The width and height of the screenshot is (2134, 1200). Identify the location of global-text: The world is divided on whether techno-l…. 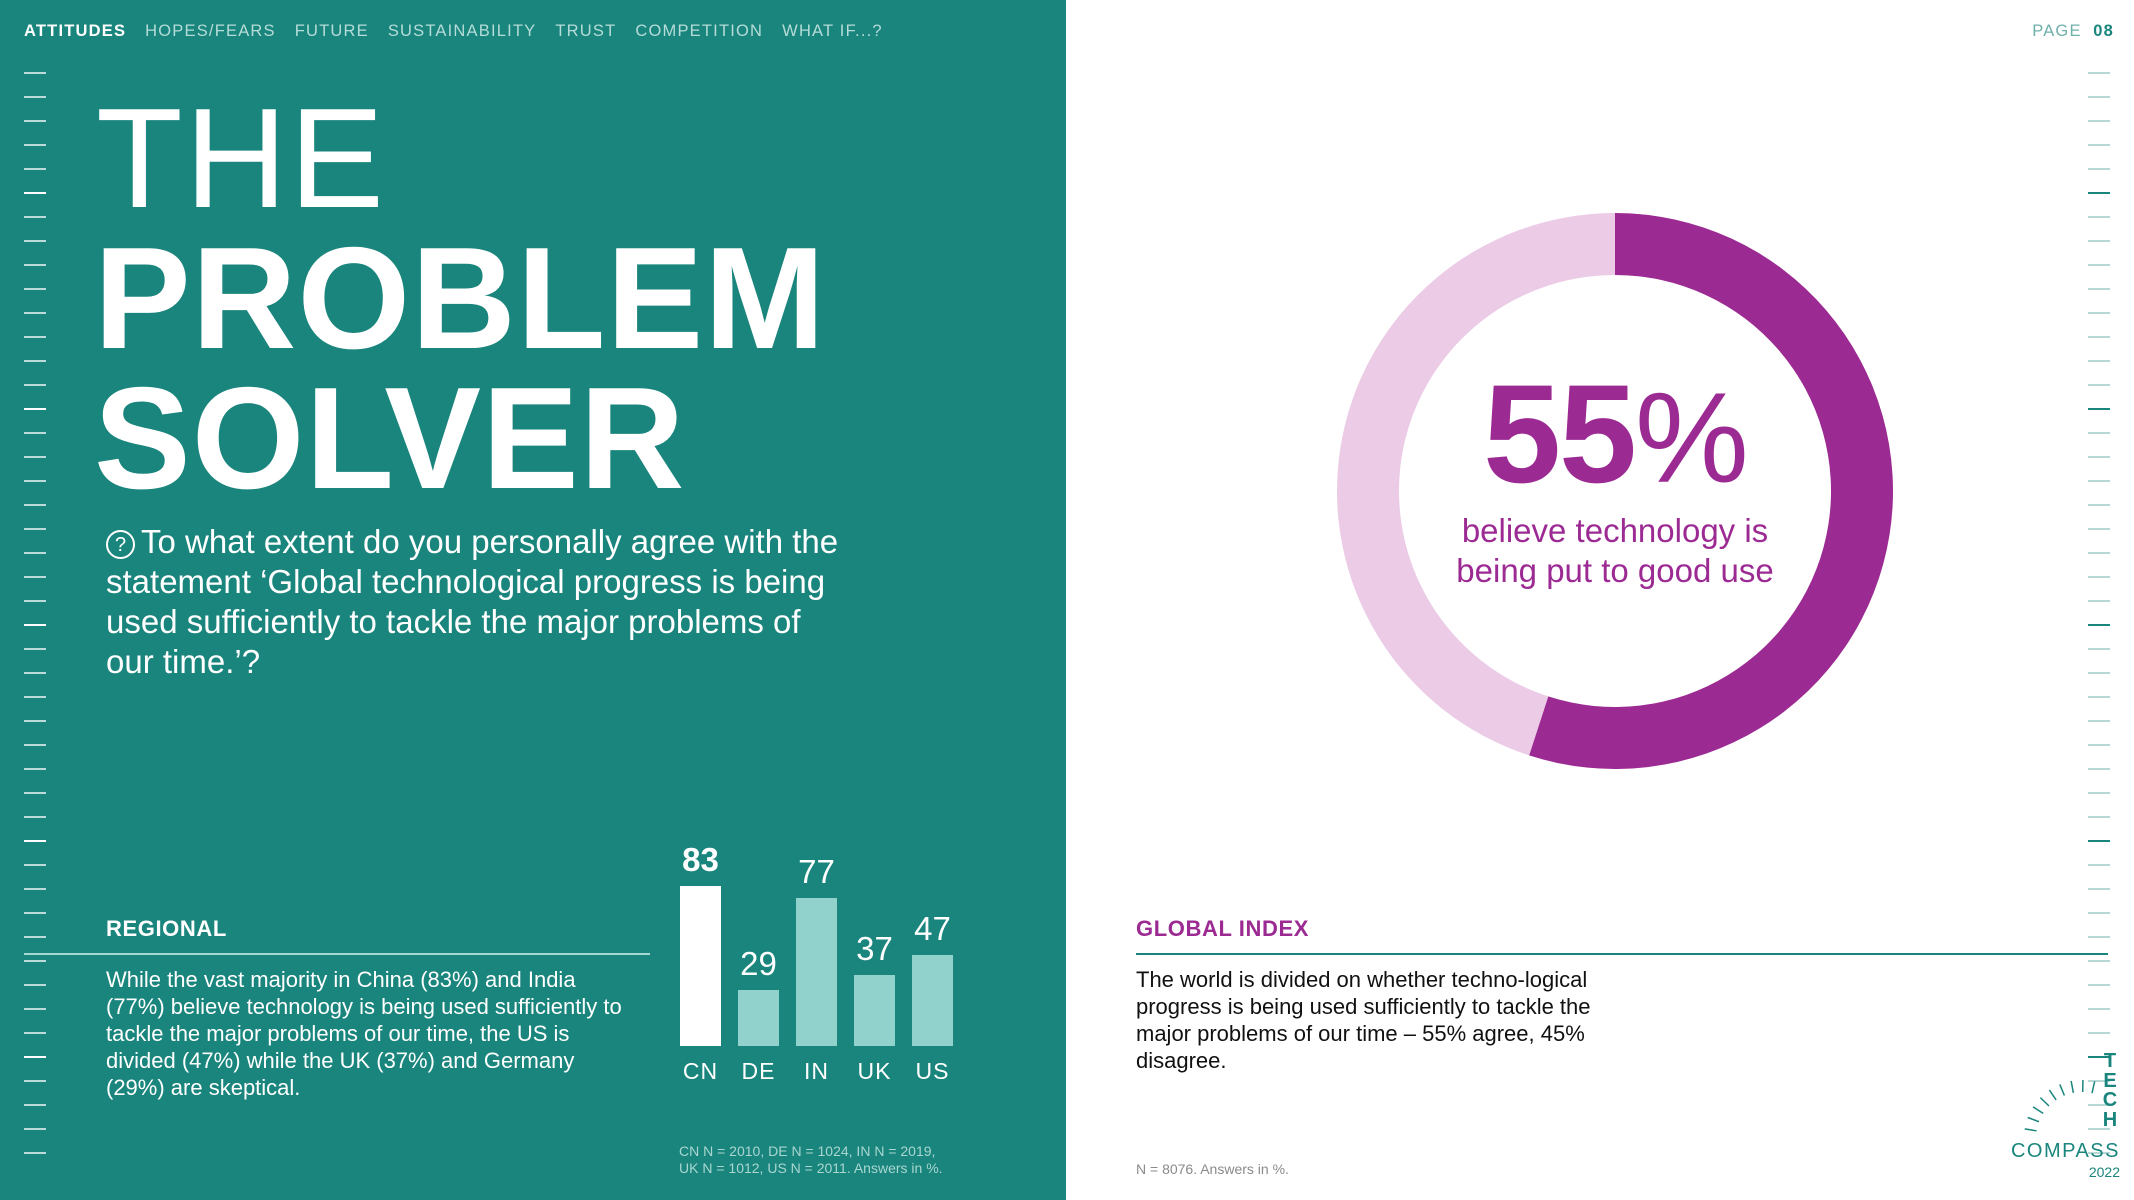
(1363, 1020).